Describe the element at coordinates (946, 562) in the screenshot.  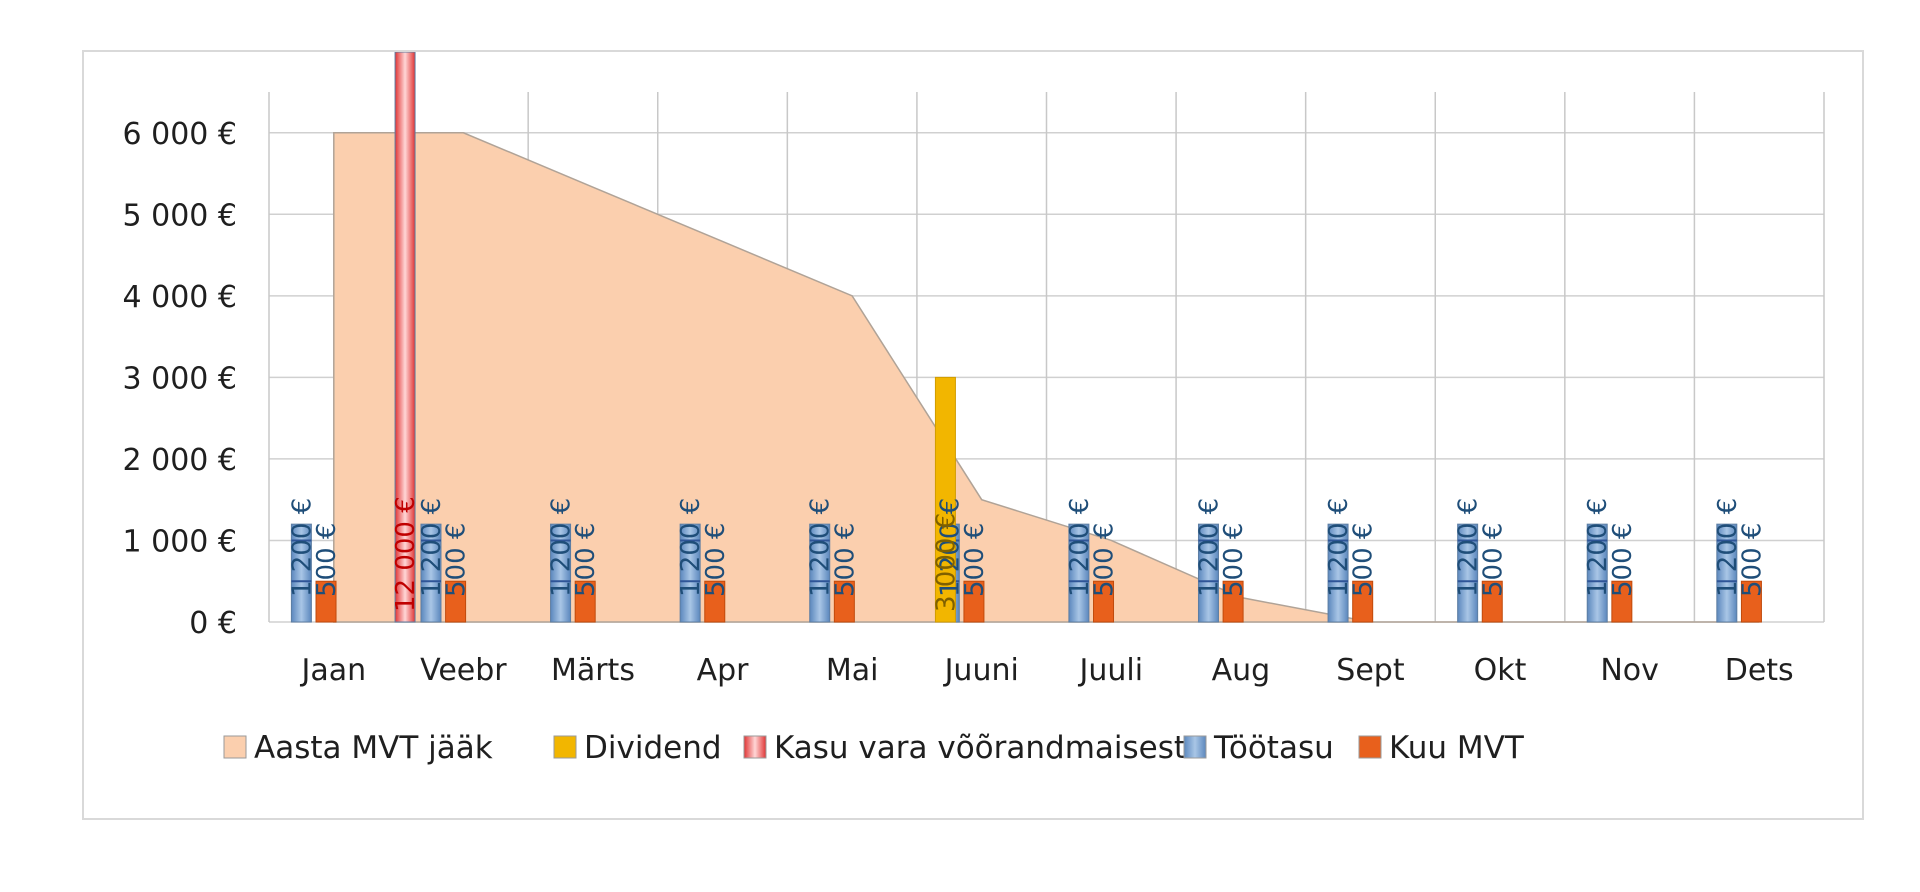
I see `bar-data-label: 3 000 €` at that location.